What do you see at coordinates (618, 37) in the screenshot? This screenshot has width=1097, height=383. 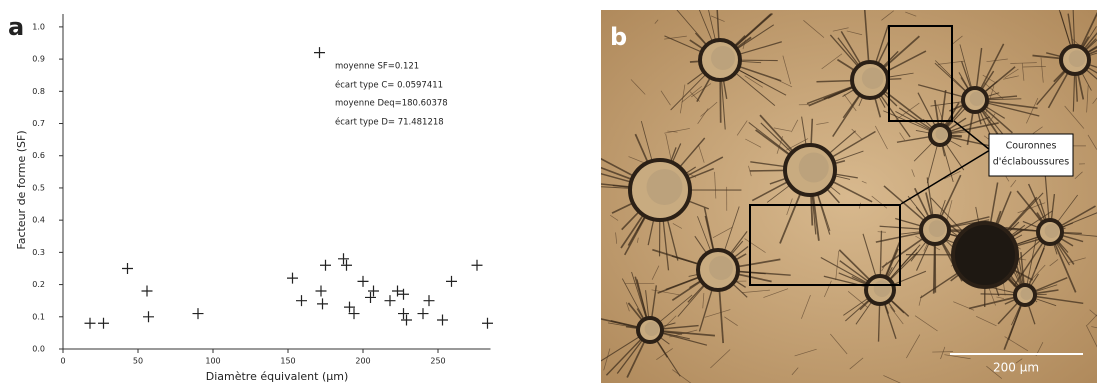 I see `panel-label: b` at bounding box center [618, 37].